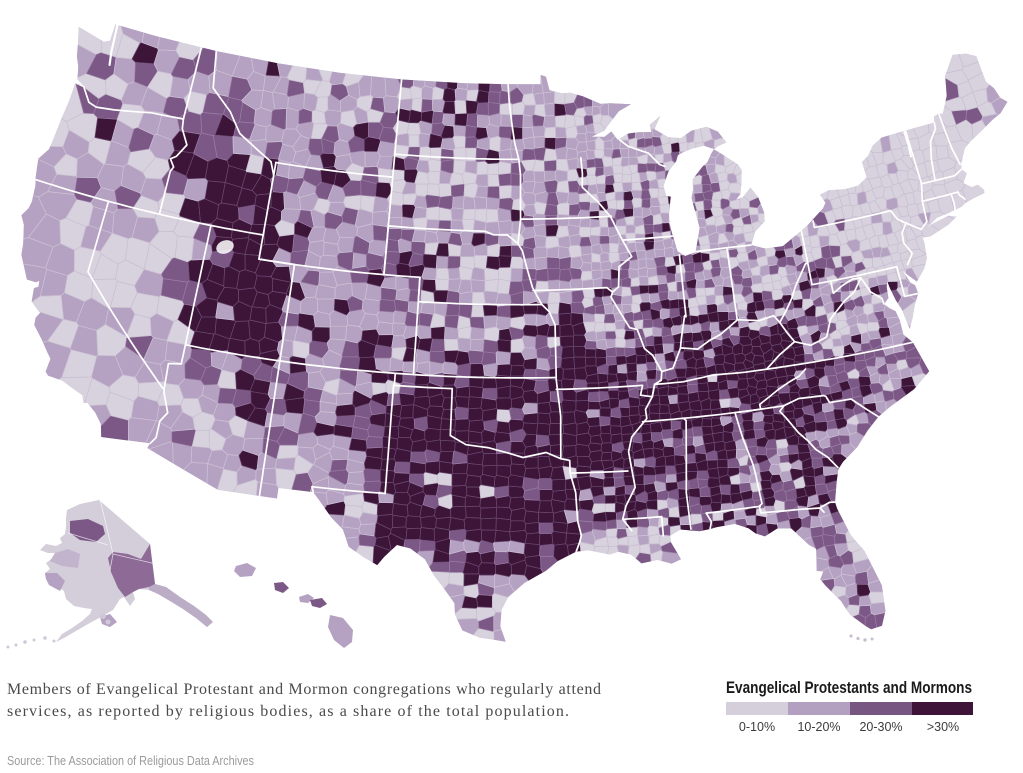 The image size is (1023, 773). What do you see at coordinates (943, 727) in the screenshot?
I see `svg-text: >30%` at bounding box center [943, 727].